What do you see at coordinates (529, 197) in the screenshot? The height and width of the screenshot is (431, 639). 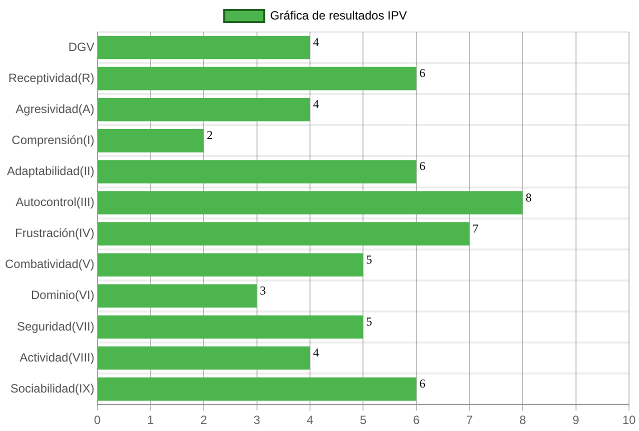 I see `data-label: 8` at bounding box center [529, 197].